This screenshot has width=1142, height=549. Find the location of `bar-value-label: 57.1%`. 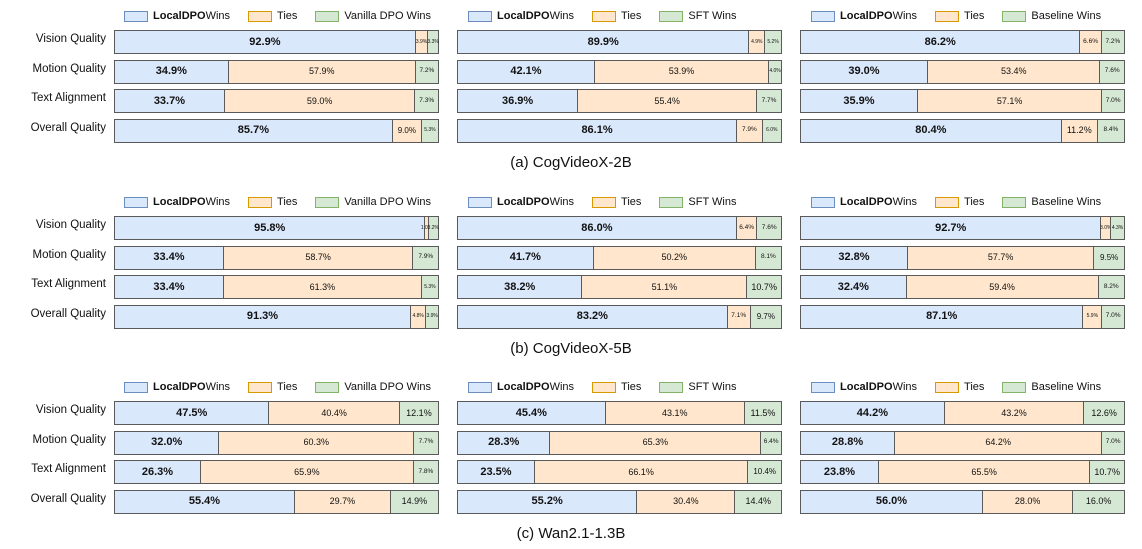

bar-value-label: 57.1% is located at coordinates (1009, 100).